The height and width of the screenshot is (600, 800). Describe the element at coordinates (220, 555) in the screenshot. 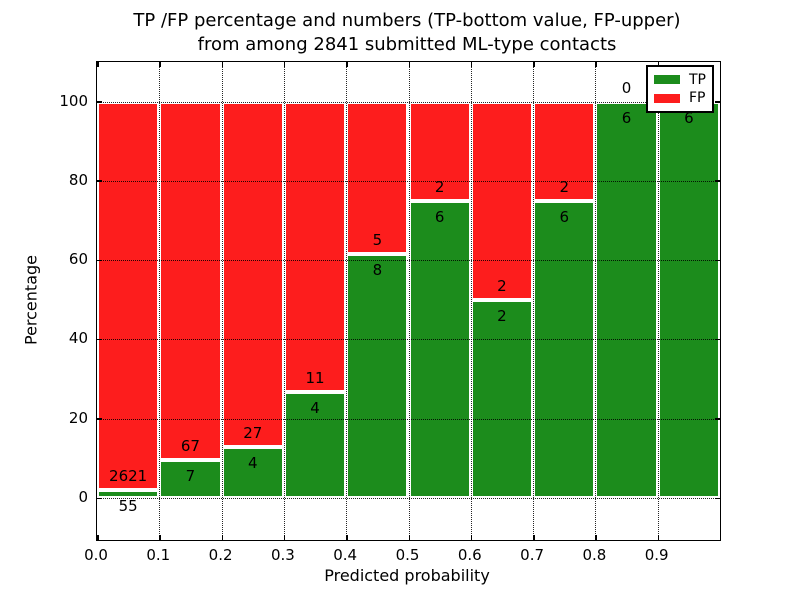

I see `x-tick-label: 0.2` at that location.